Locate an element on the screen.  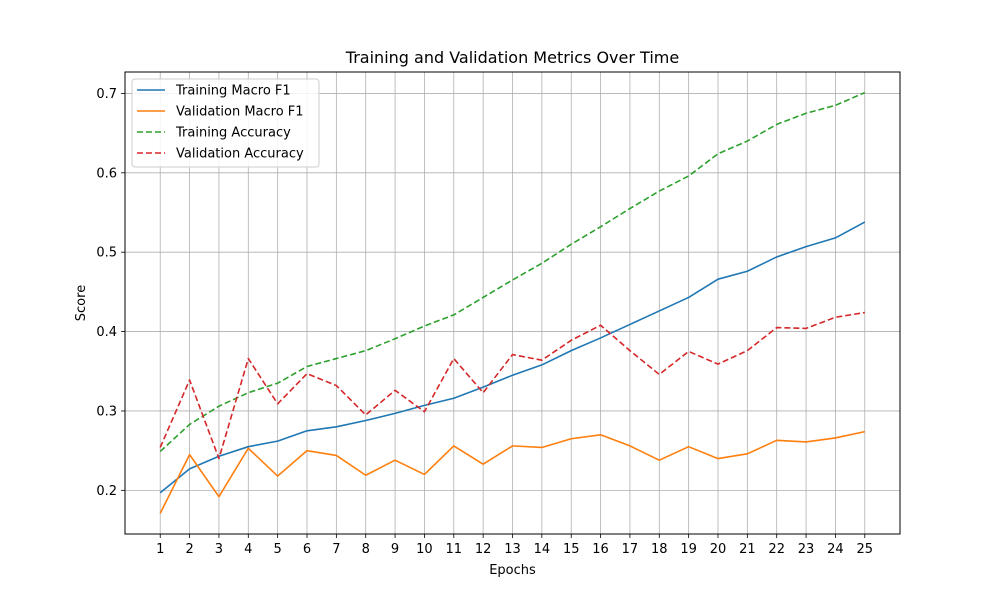
x-tick-label: 4 is located at coordinates (248, 549).